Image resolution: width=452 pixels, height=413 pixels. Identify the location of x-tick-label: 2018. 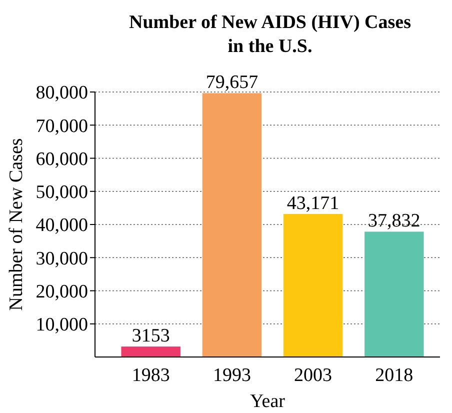
(394, 375).